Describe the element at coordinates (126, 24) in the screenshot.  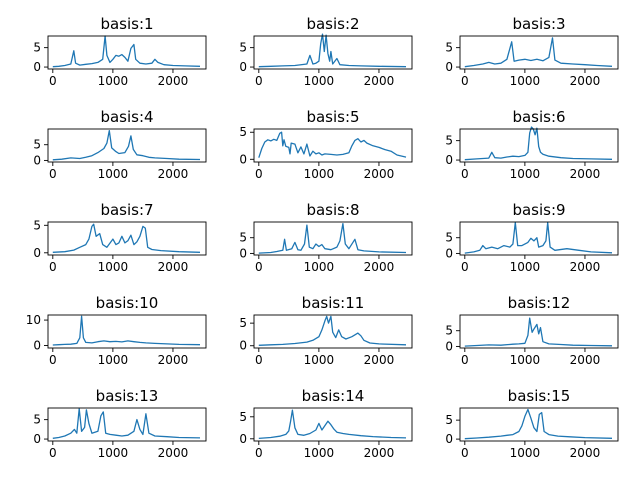
I see `subplot-title: basis:1` at that location.